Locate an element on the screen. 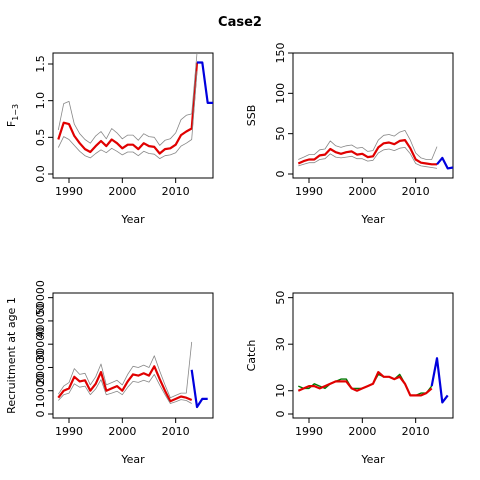  y-axis-title: SSB is located at coordinates (251, 116).